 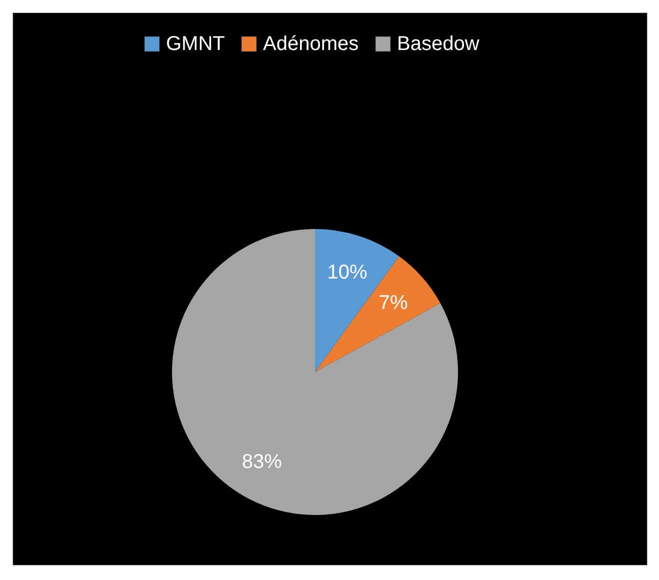 I want to click on data-label: 83%, so click(x=262, y=461).